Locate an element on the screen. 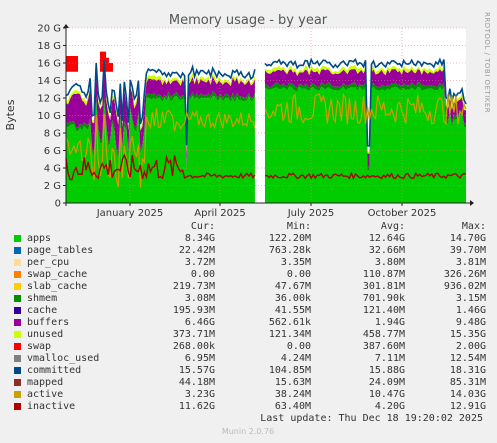  legend-max: 3.15M is located at coordinates (470, 298).